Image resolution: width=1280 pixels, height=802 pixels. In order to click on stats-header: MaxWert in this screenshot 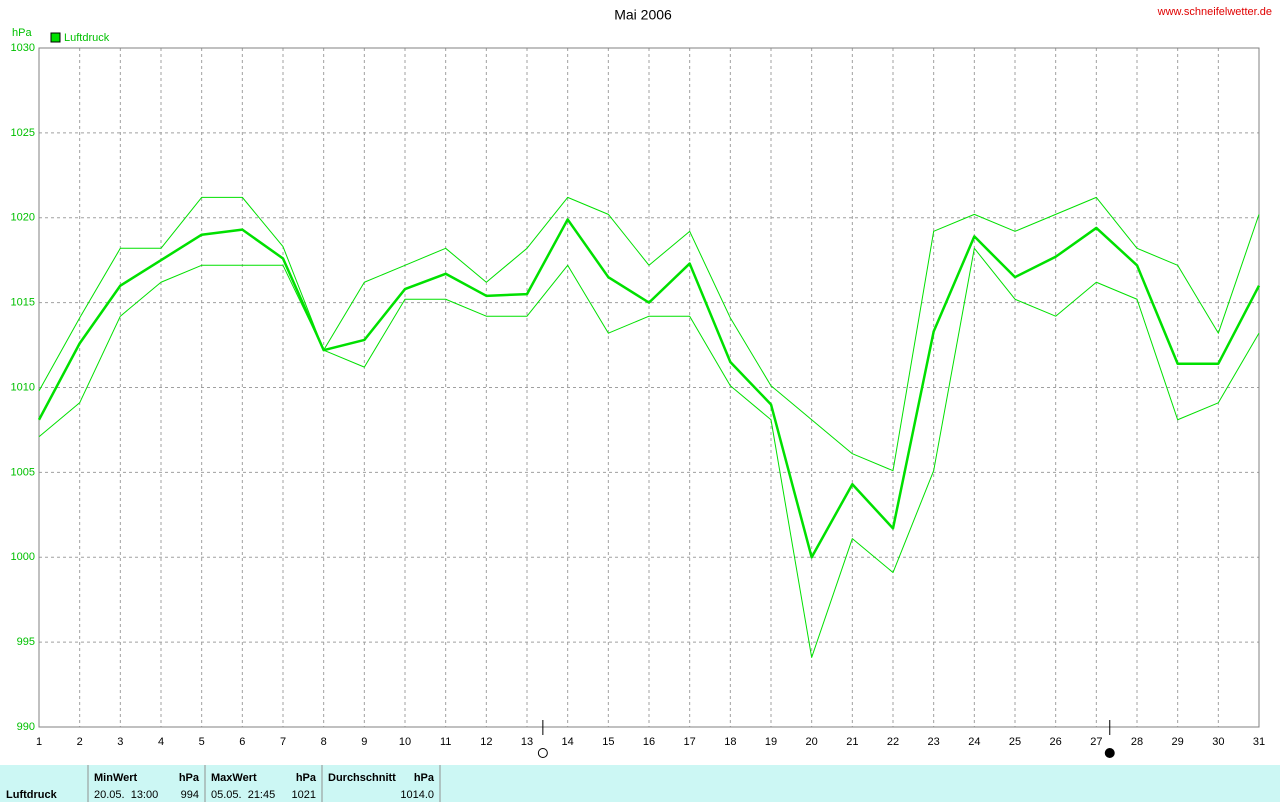, I will do `click(234, 778)`.